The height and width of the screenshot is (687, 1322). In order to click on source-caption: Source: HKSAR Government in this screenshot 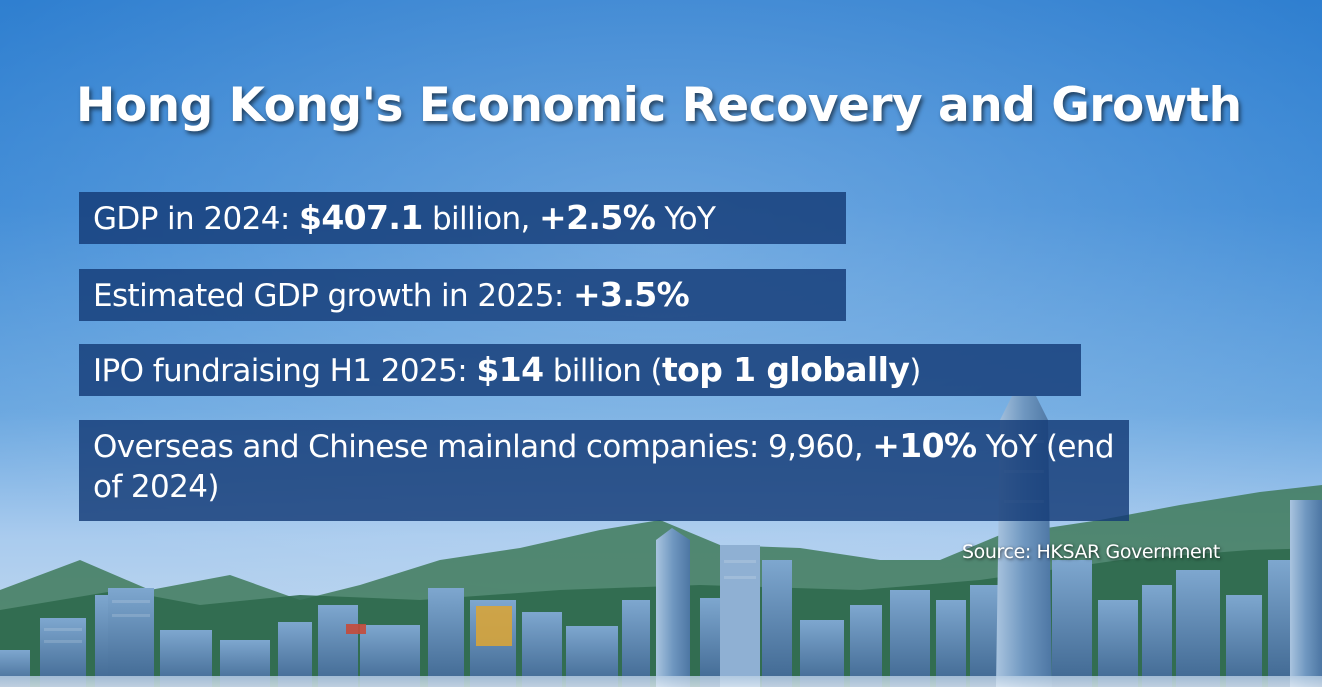, I will do `click(1091, 552)`.